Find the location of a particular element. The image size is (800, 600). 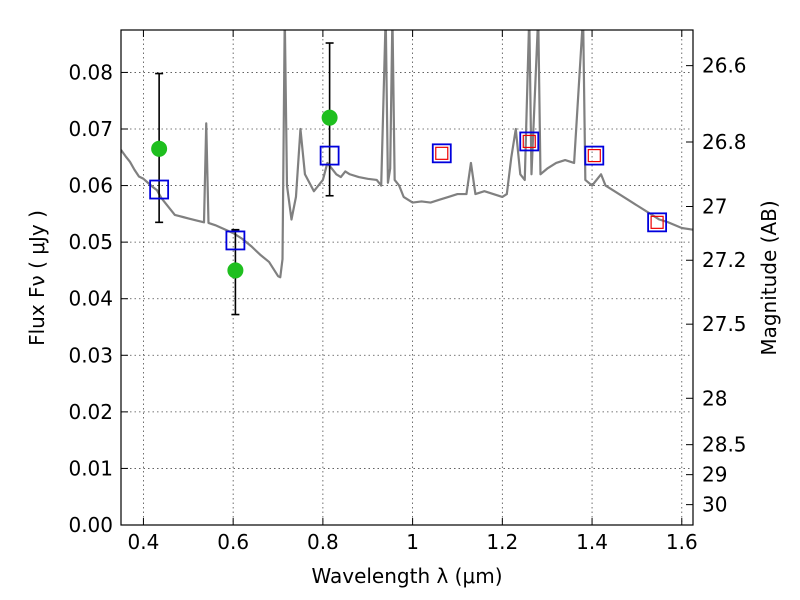

y2-axis-label: Magnitude (AB) is located at coordinates (769, 277).